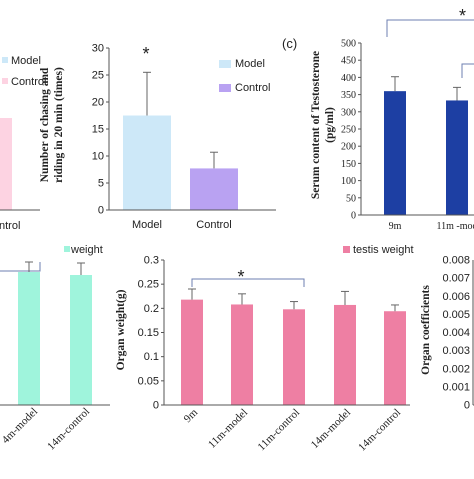 Image resolution: width=474 pixels, height=479 pixels. Describe the element at coordinates (23, 143) in the screenshot. I see `left-top-fragment-panel: Model Control ntrol` at that location.